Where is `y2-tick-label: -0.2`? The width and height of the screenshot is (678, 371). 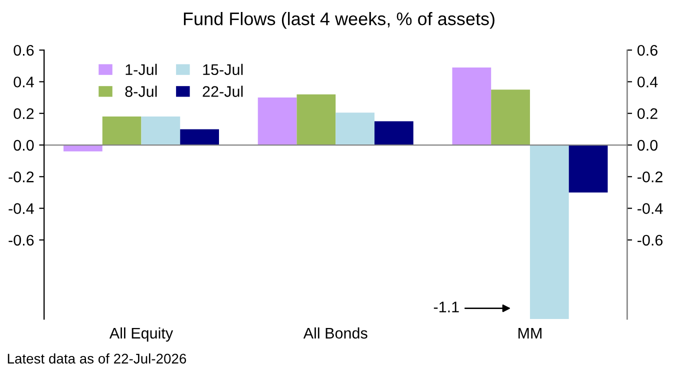
y2-tick-label: -0.2 is located at coordinates (650, 177).